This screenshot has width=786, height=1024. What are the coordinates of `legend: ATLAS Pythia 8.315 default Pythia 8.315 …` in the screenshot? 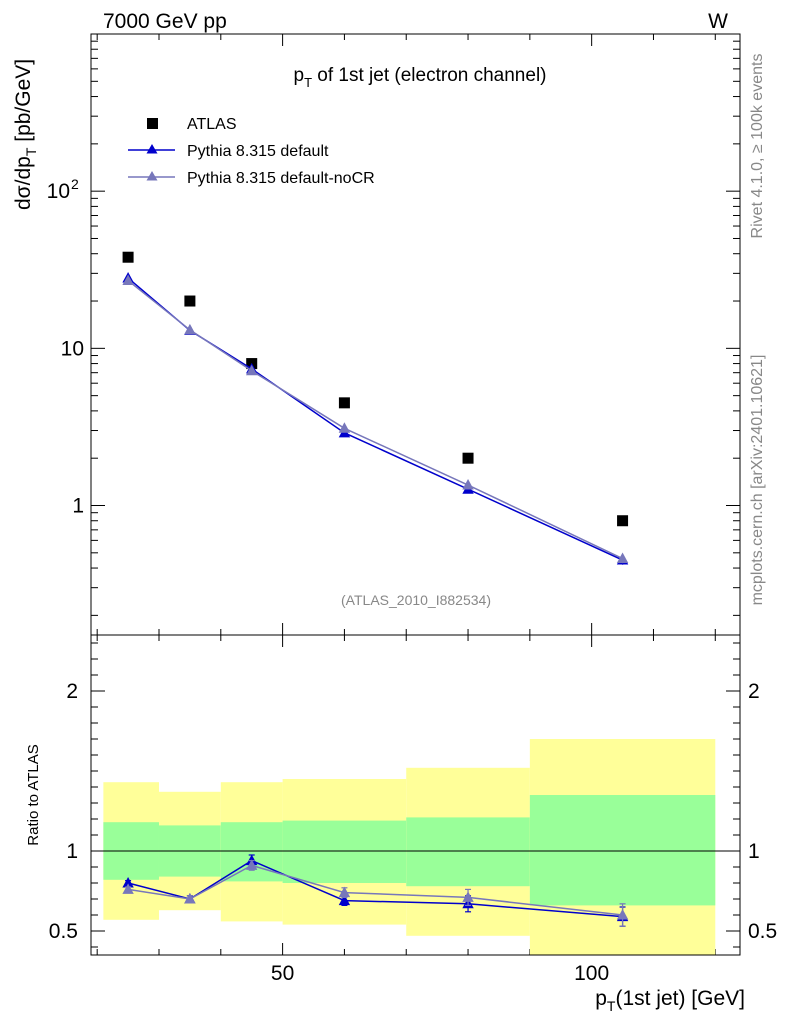 It's located at (251, 151).